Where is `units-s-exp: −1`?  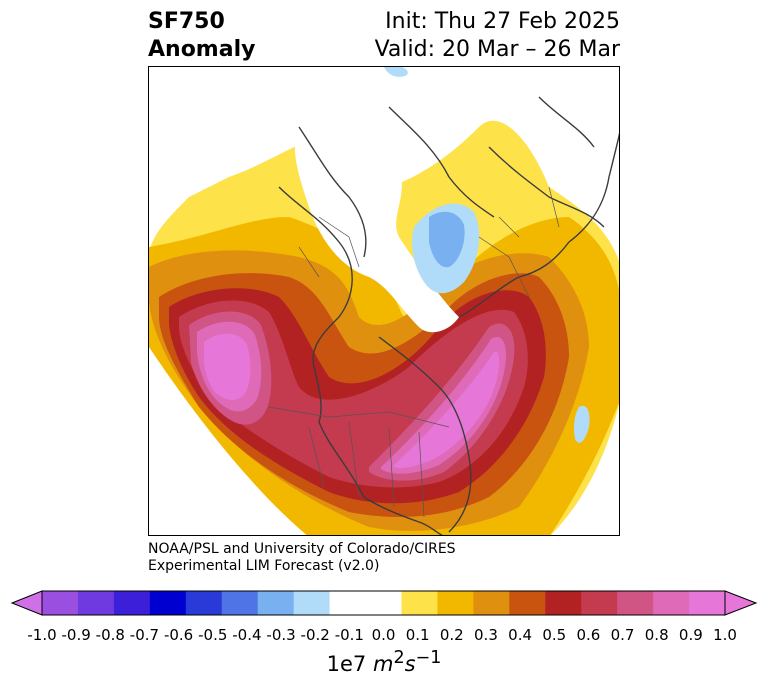
units-s-exp: −1 is located at coordinates (428, 658).